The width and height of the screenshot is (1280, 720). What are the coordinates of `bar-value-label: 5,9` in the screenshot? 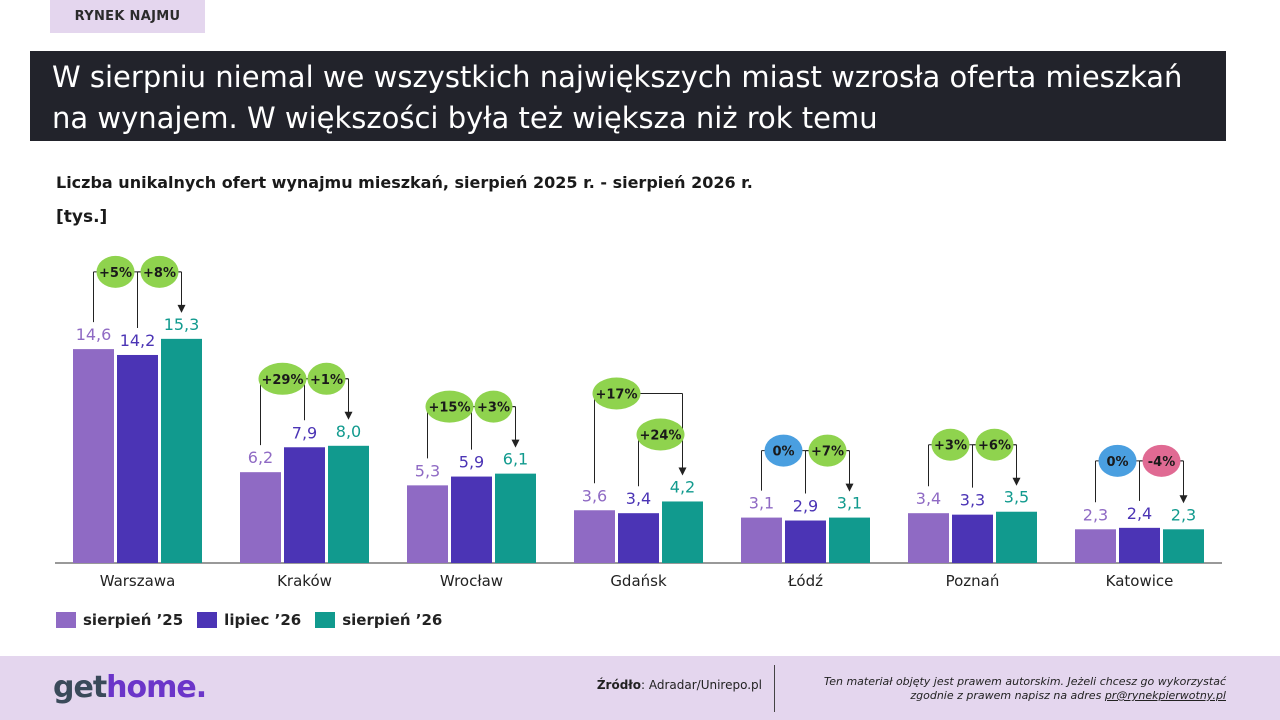 It's located at (471, 462).